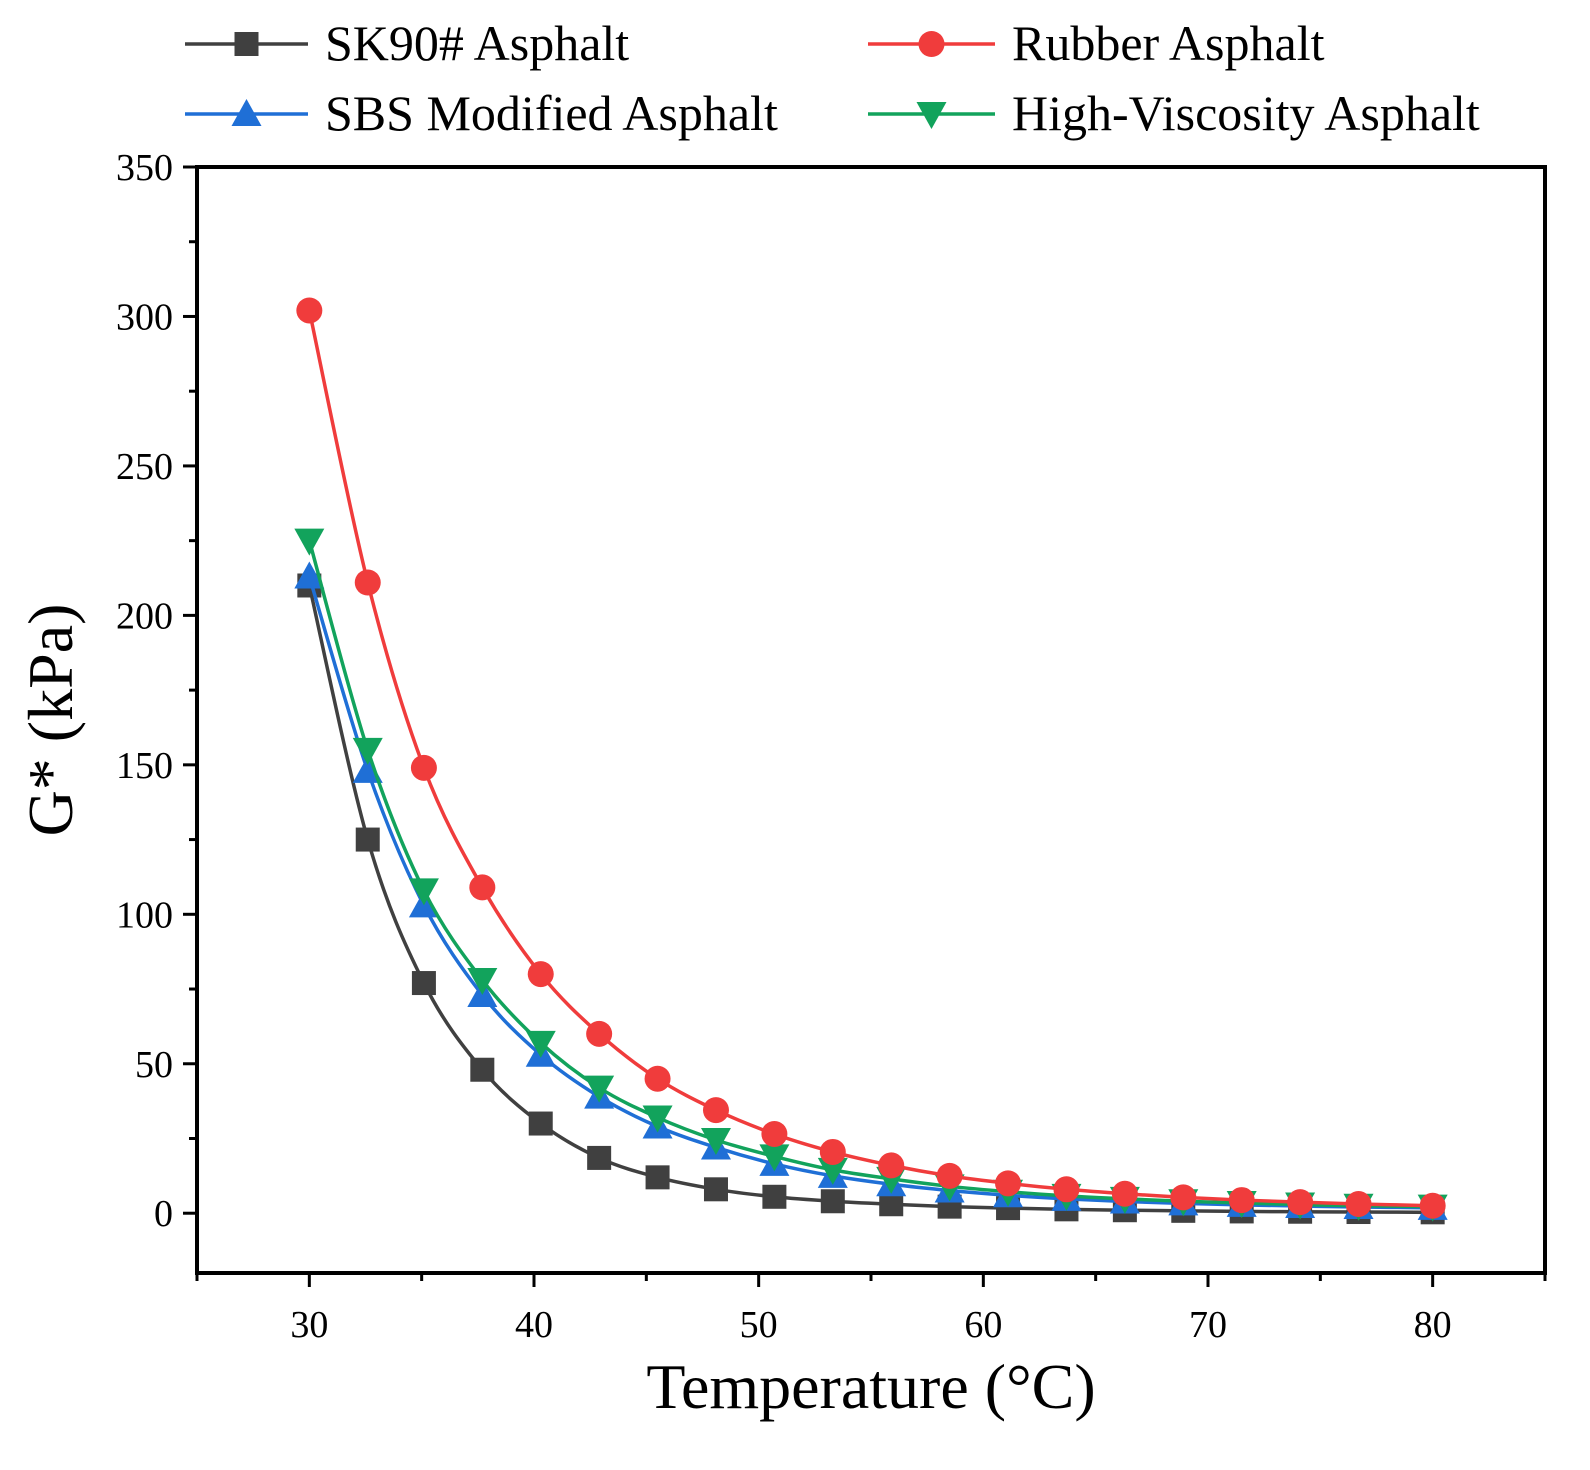 The image size is (1590, 1470). I want to click on y-tick-label: 0, so click(163, 1214).